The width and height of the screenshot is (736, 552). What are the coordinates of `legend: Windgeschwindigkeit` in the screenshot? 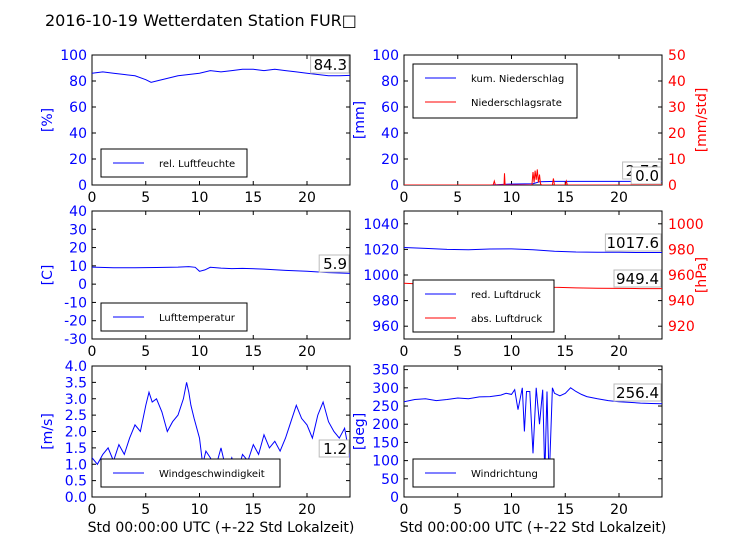 It's located at (190, 473).